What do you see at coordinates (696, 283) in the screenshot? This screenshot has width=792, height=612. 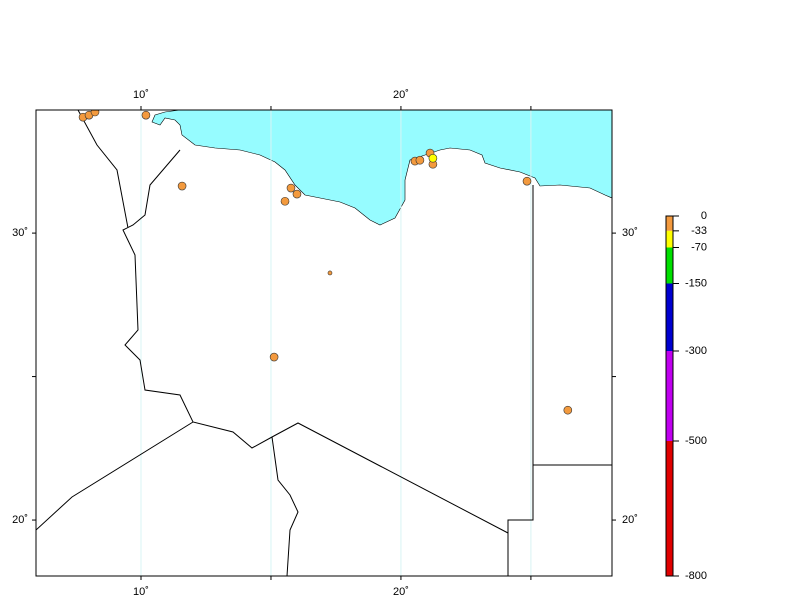 I see `colorbar-label: -150` at bounding box center [696, 283].